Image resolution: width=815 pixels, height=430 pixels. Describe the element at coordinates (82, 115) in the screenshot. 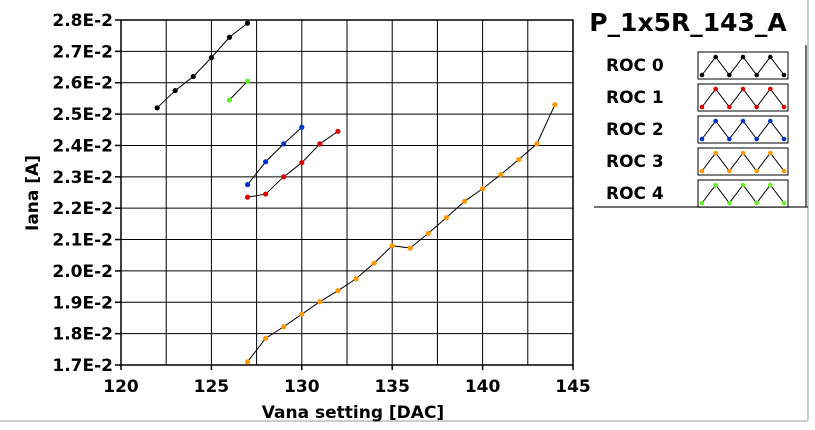

I see `y-tick-label: 2.5E-2` at that location.